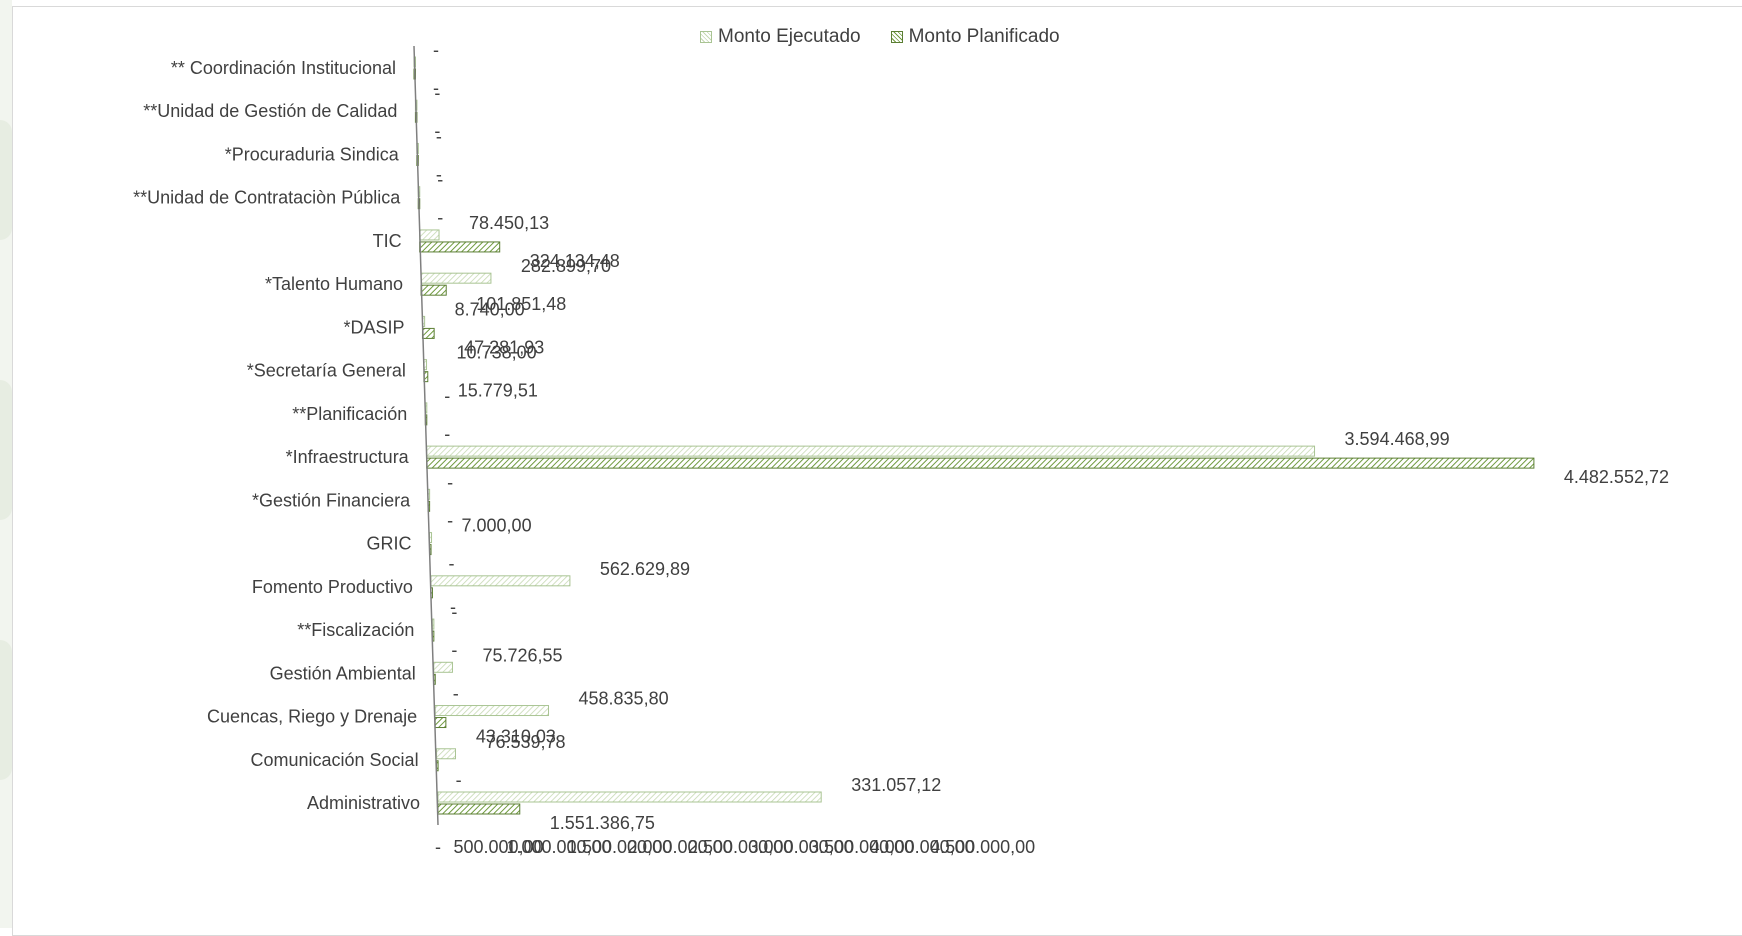  I want to click on category-label: *Infraestructura, so click(348, 457).